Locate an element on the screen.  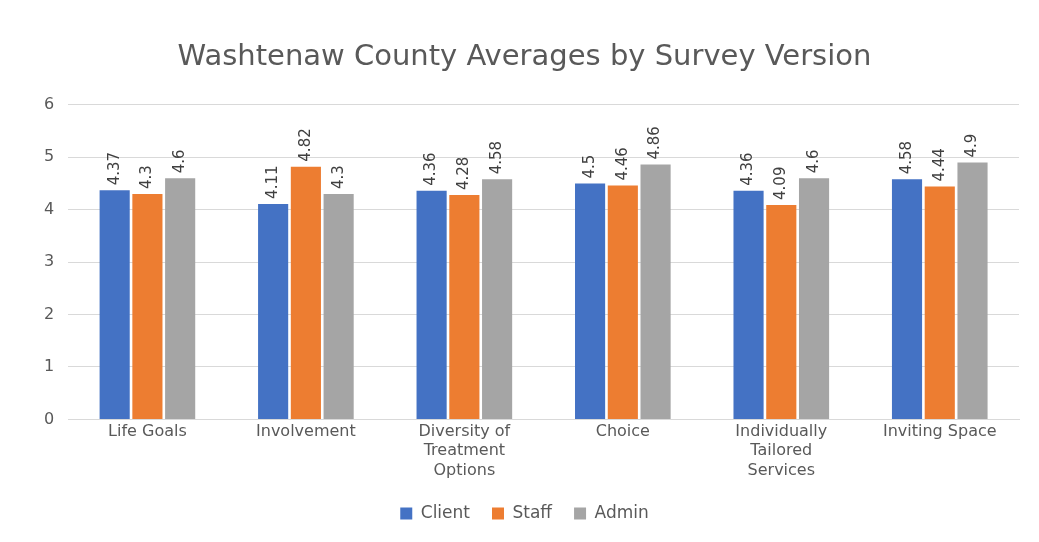
x-tick-label: Inviting Space is located at coordinates (939, 431).